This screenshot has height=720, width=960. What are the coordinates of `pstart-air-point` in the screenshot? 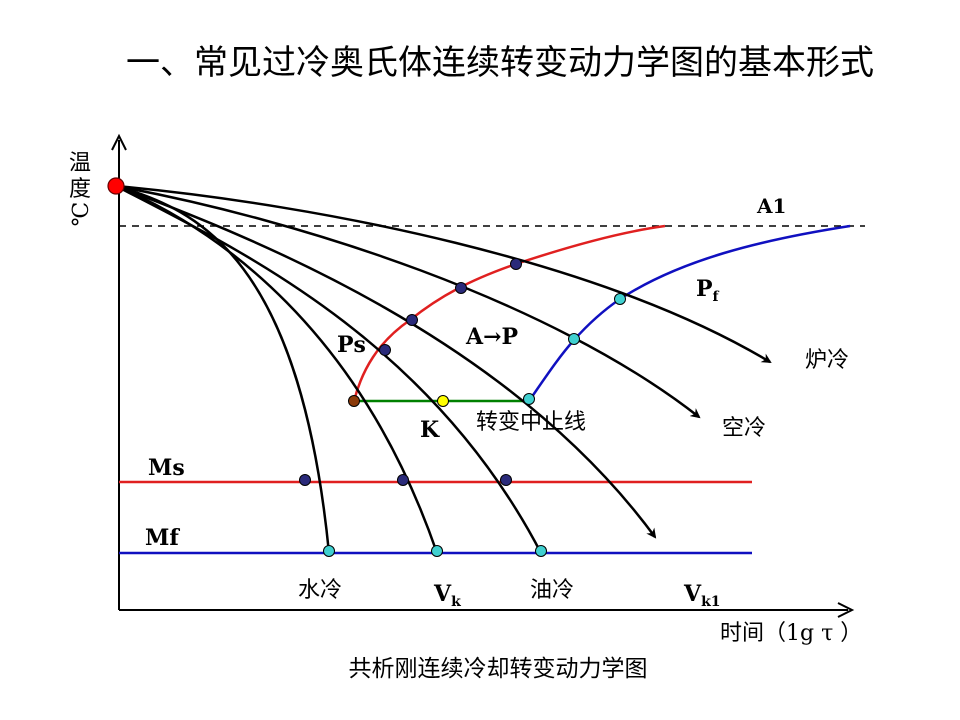 It's located at (461, 288).